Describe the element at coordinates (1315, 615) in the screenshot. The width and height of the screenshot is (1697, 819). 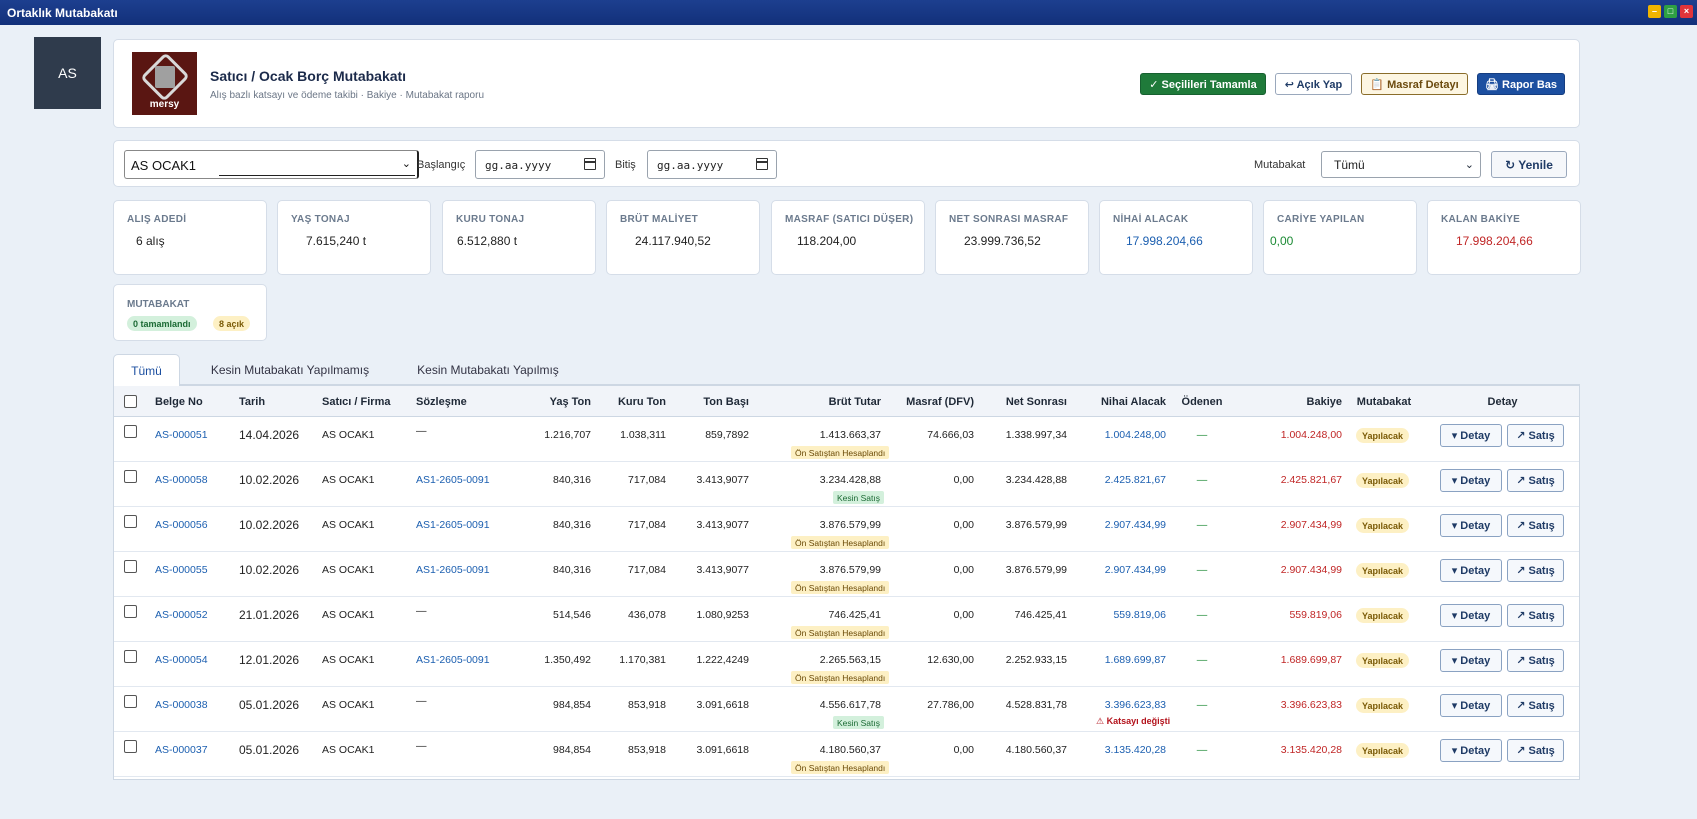
I see `balance-cell: 559.819,06` at that location.